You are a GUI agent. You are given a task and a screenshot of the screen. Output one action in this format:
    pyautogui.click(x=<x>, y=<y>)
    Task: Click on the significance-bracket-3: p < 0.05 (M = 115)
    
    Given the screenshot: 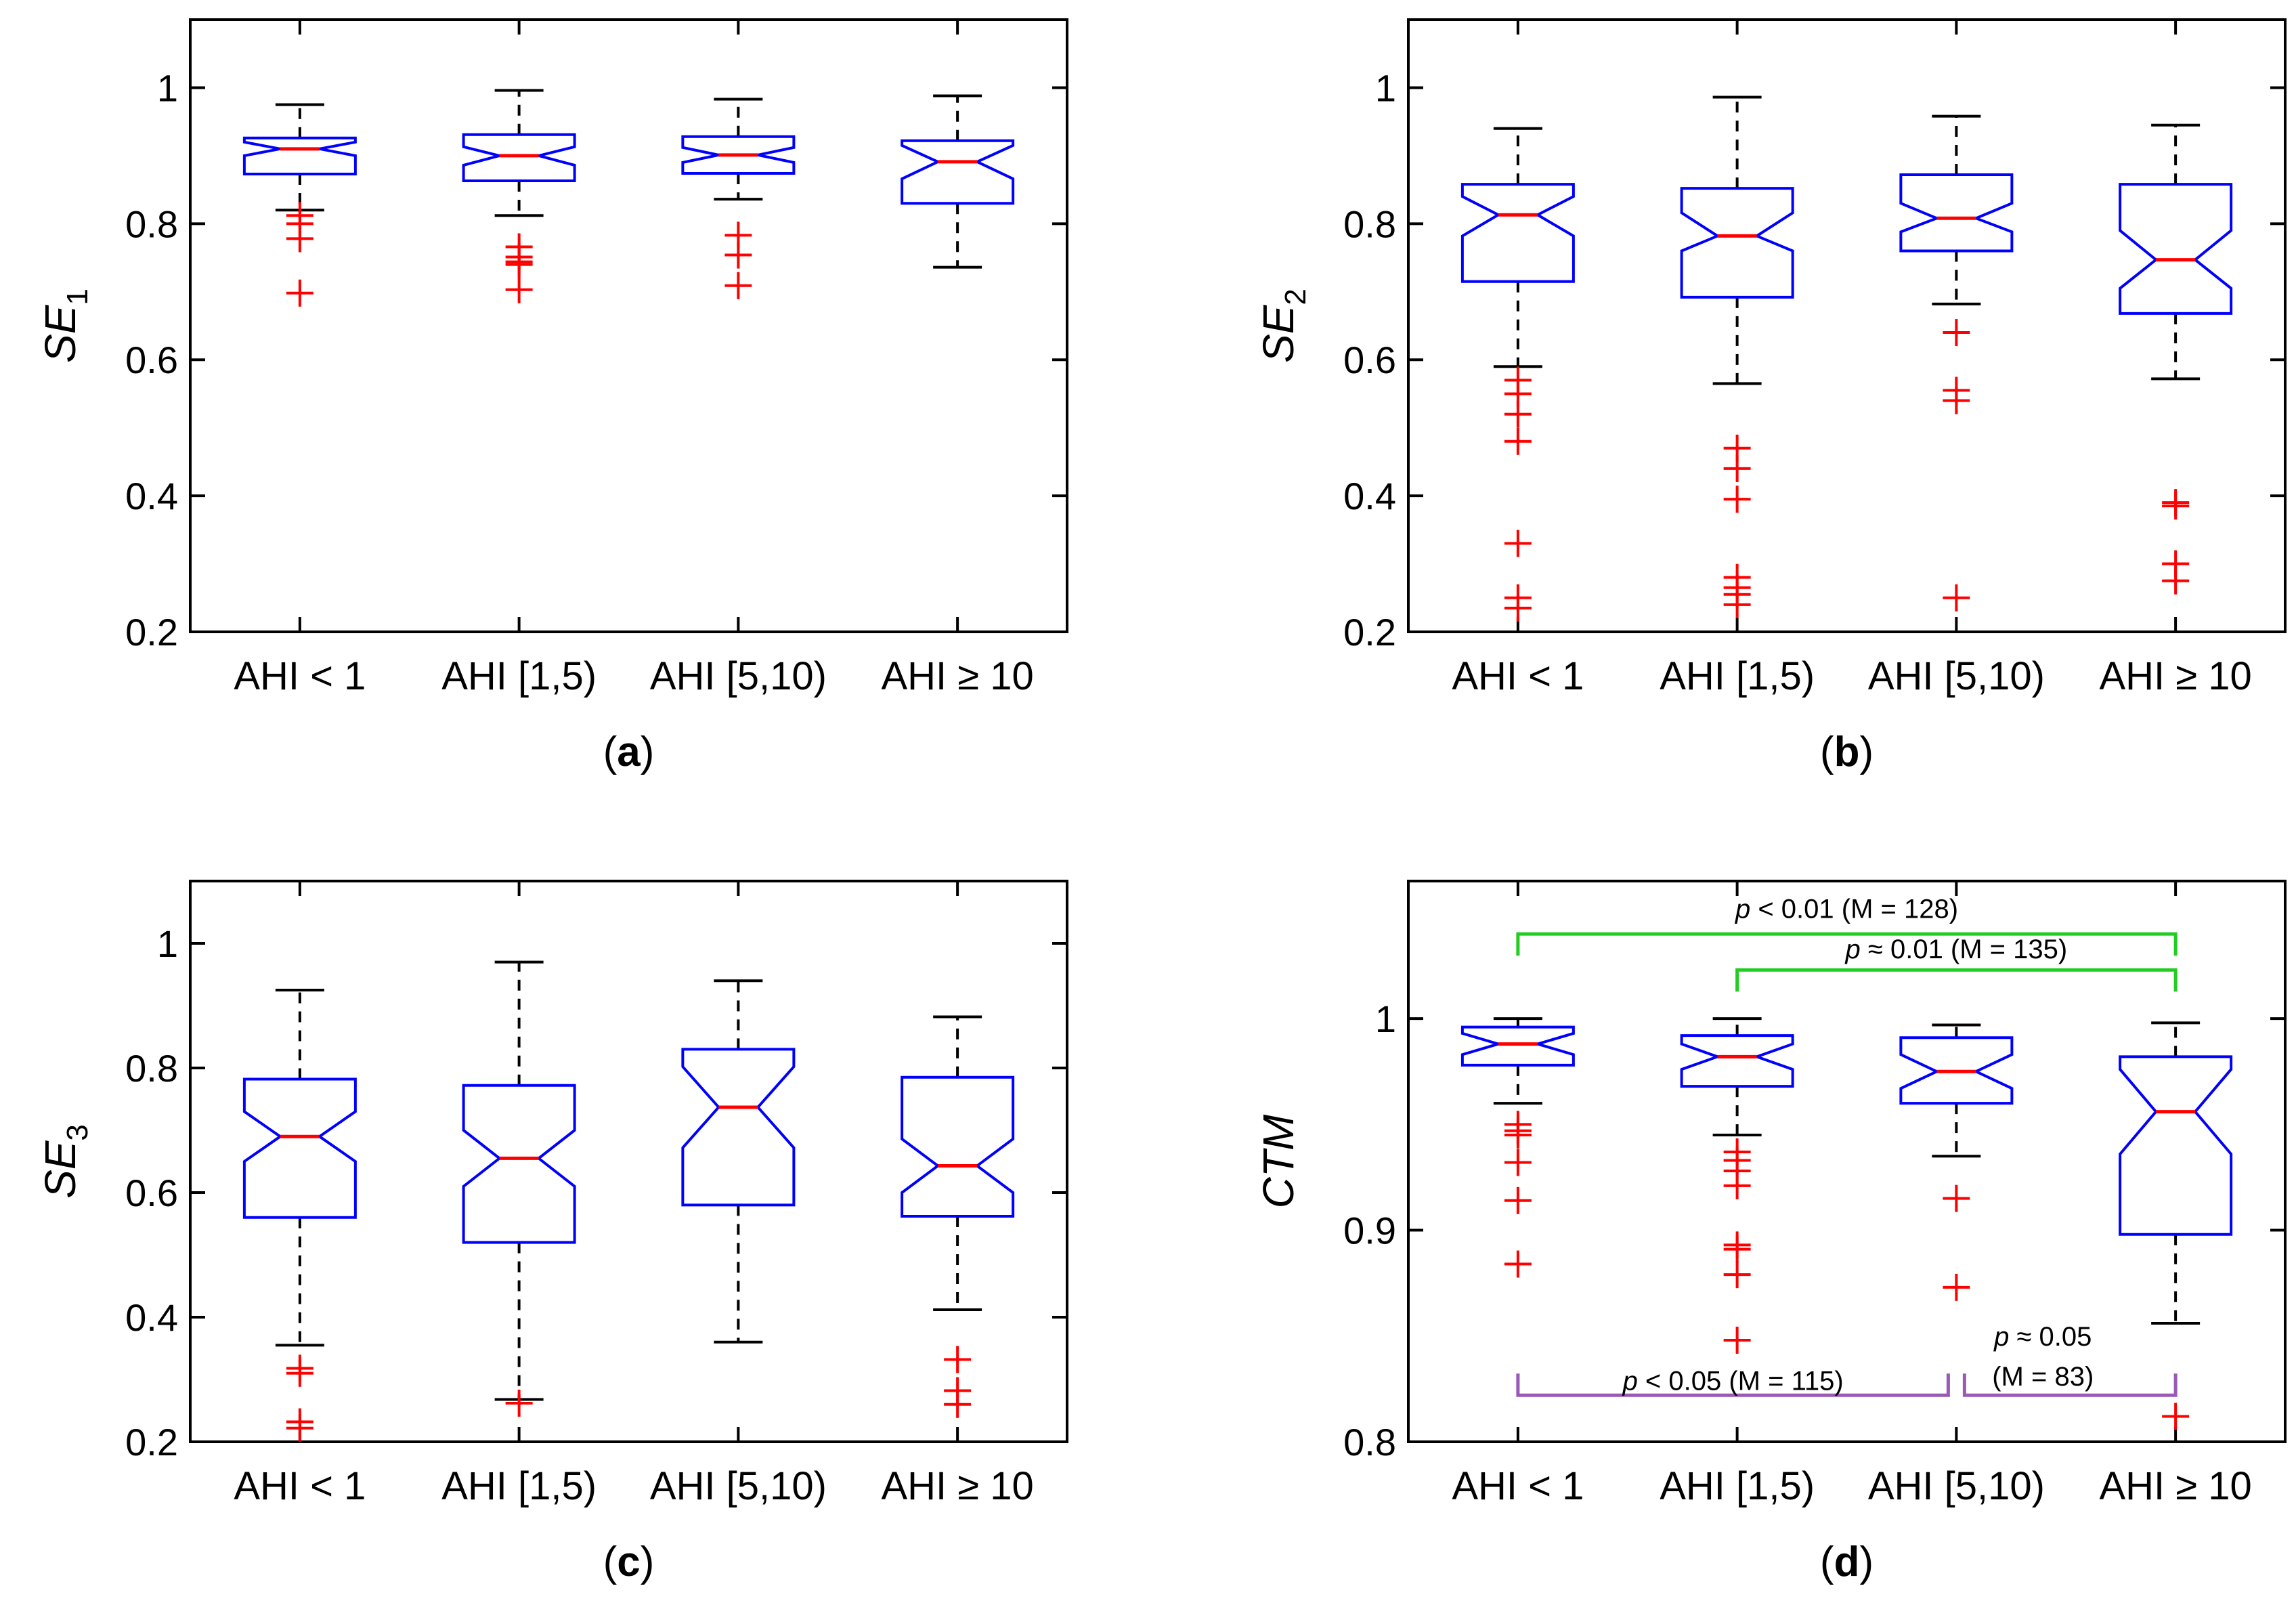 What is the action you would take?
    pyautogui.click(x=1733, y=1381)
    